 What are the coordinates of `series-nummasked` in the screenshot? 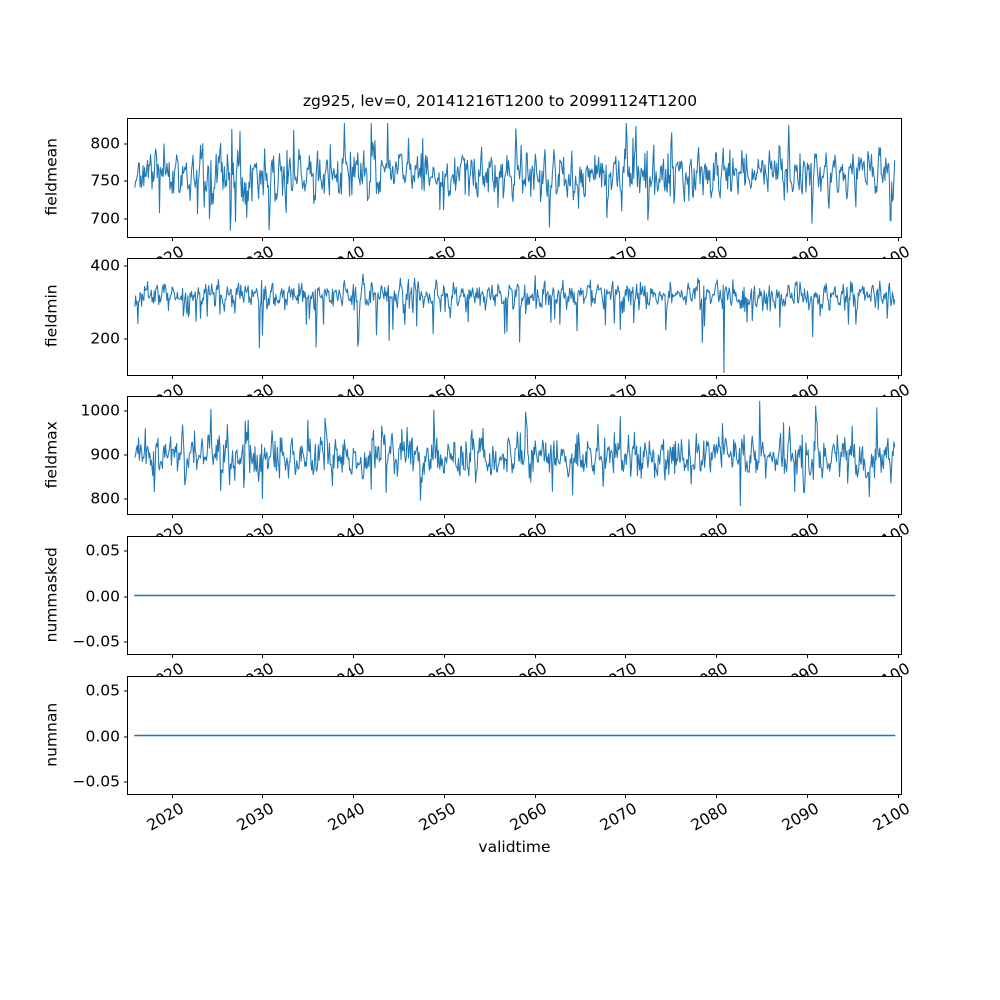 It's located at (514, 595).